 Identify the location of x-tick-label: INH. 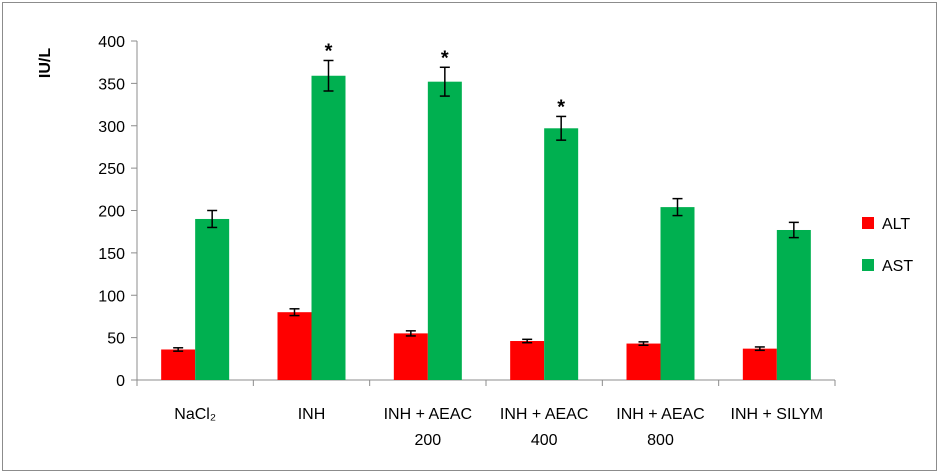
(312, 414).